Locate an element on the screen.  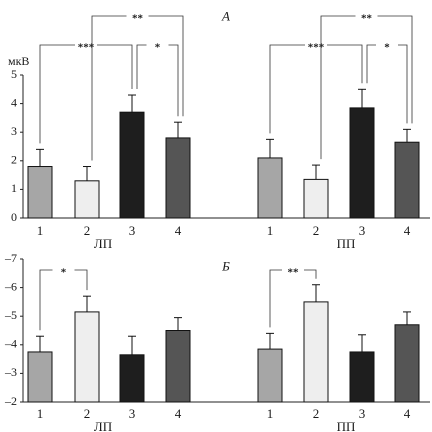
y-tick-label: 5 is located at coordinates (14, 74).